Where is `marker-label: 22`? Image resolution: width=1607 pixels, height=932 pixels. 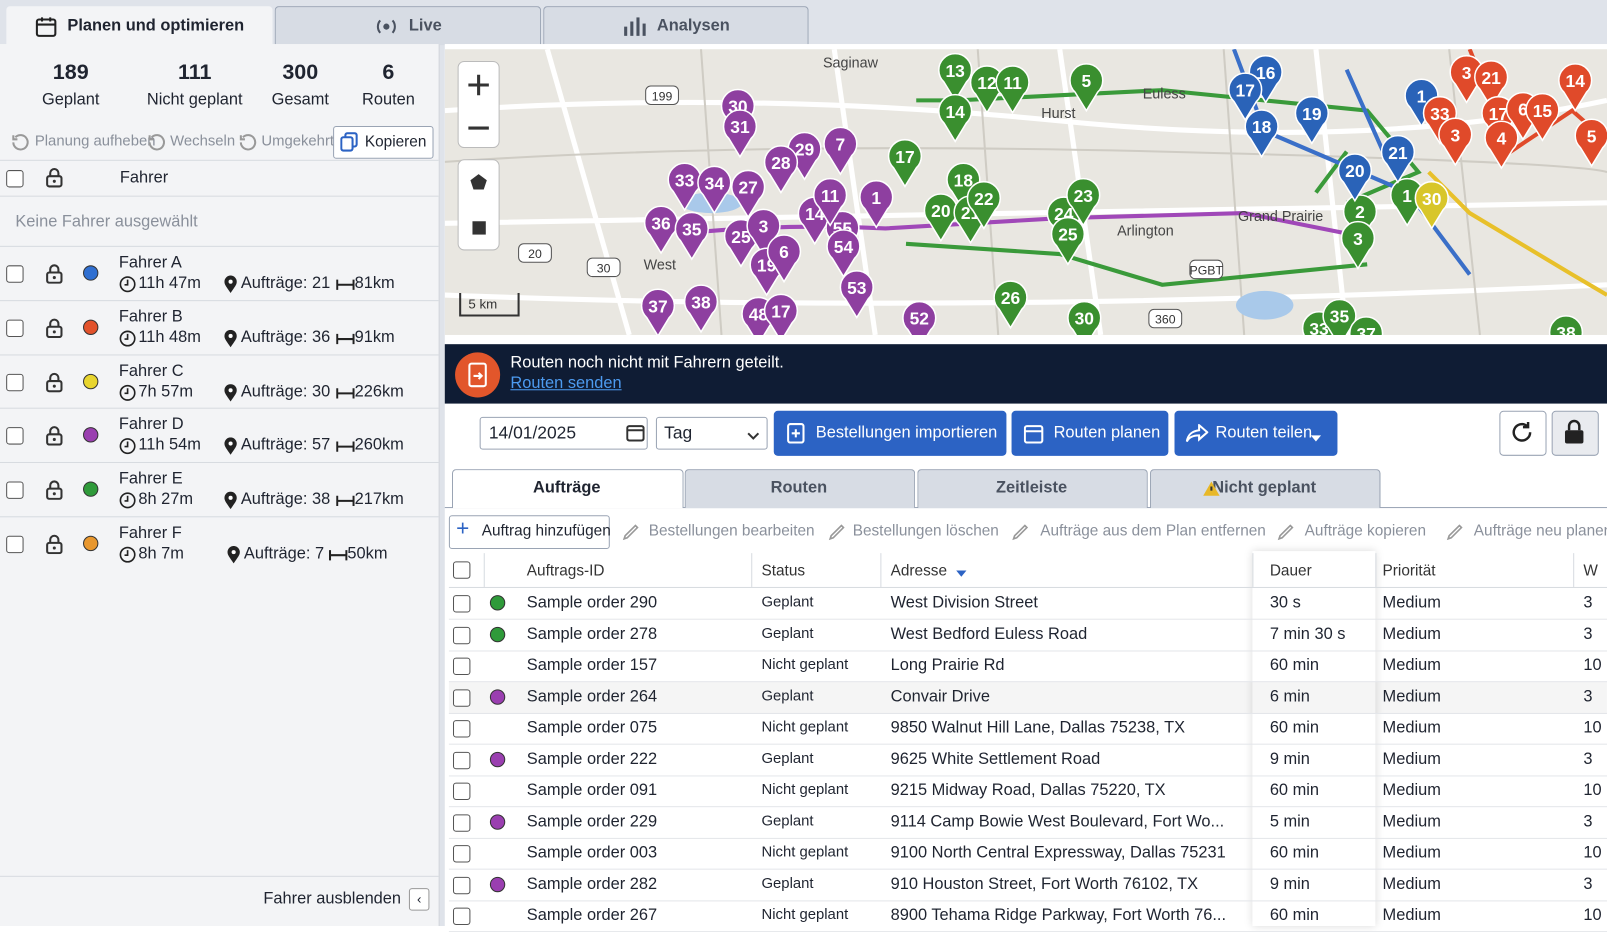 marker-label: 22 is located at coordinates (983, 199).